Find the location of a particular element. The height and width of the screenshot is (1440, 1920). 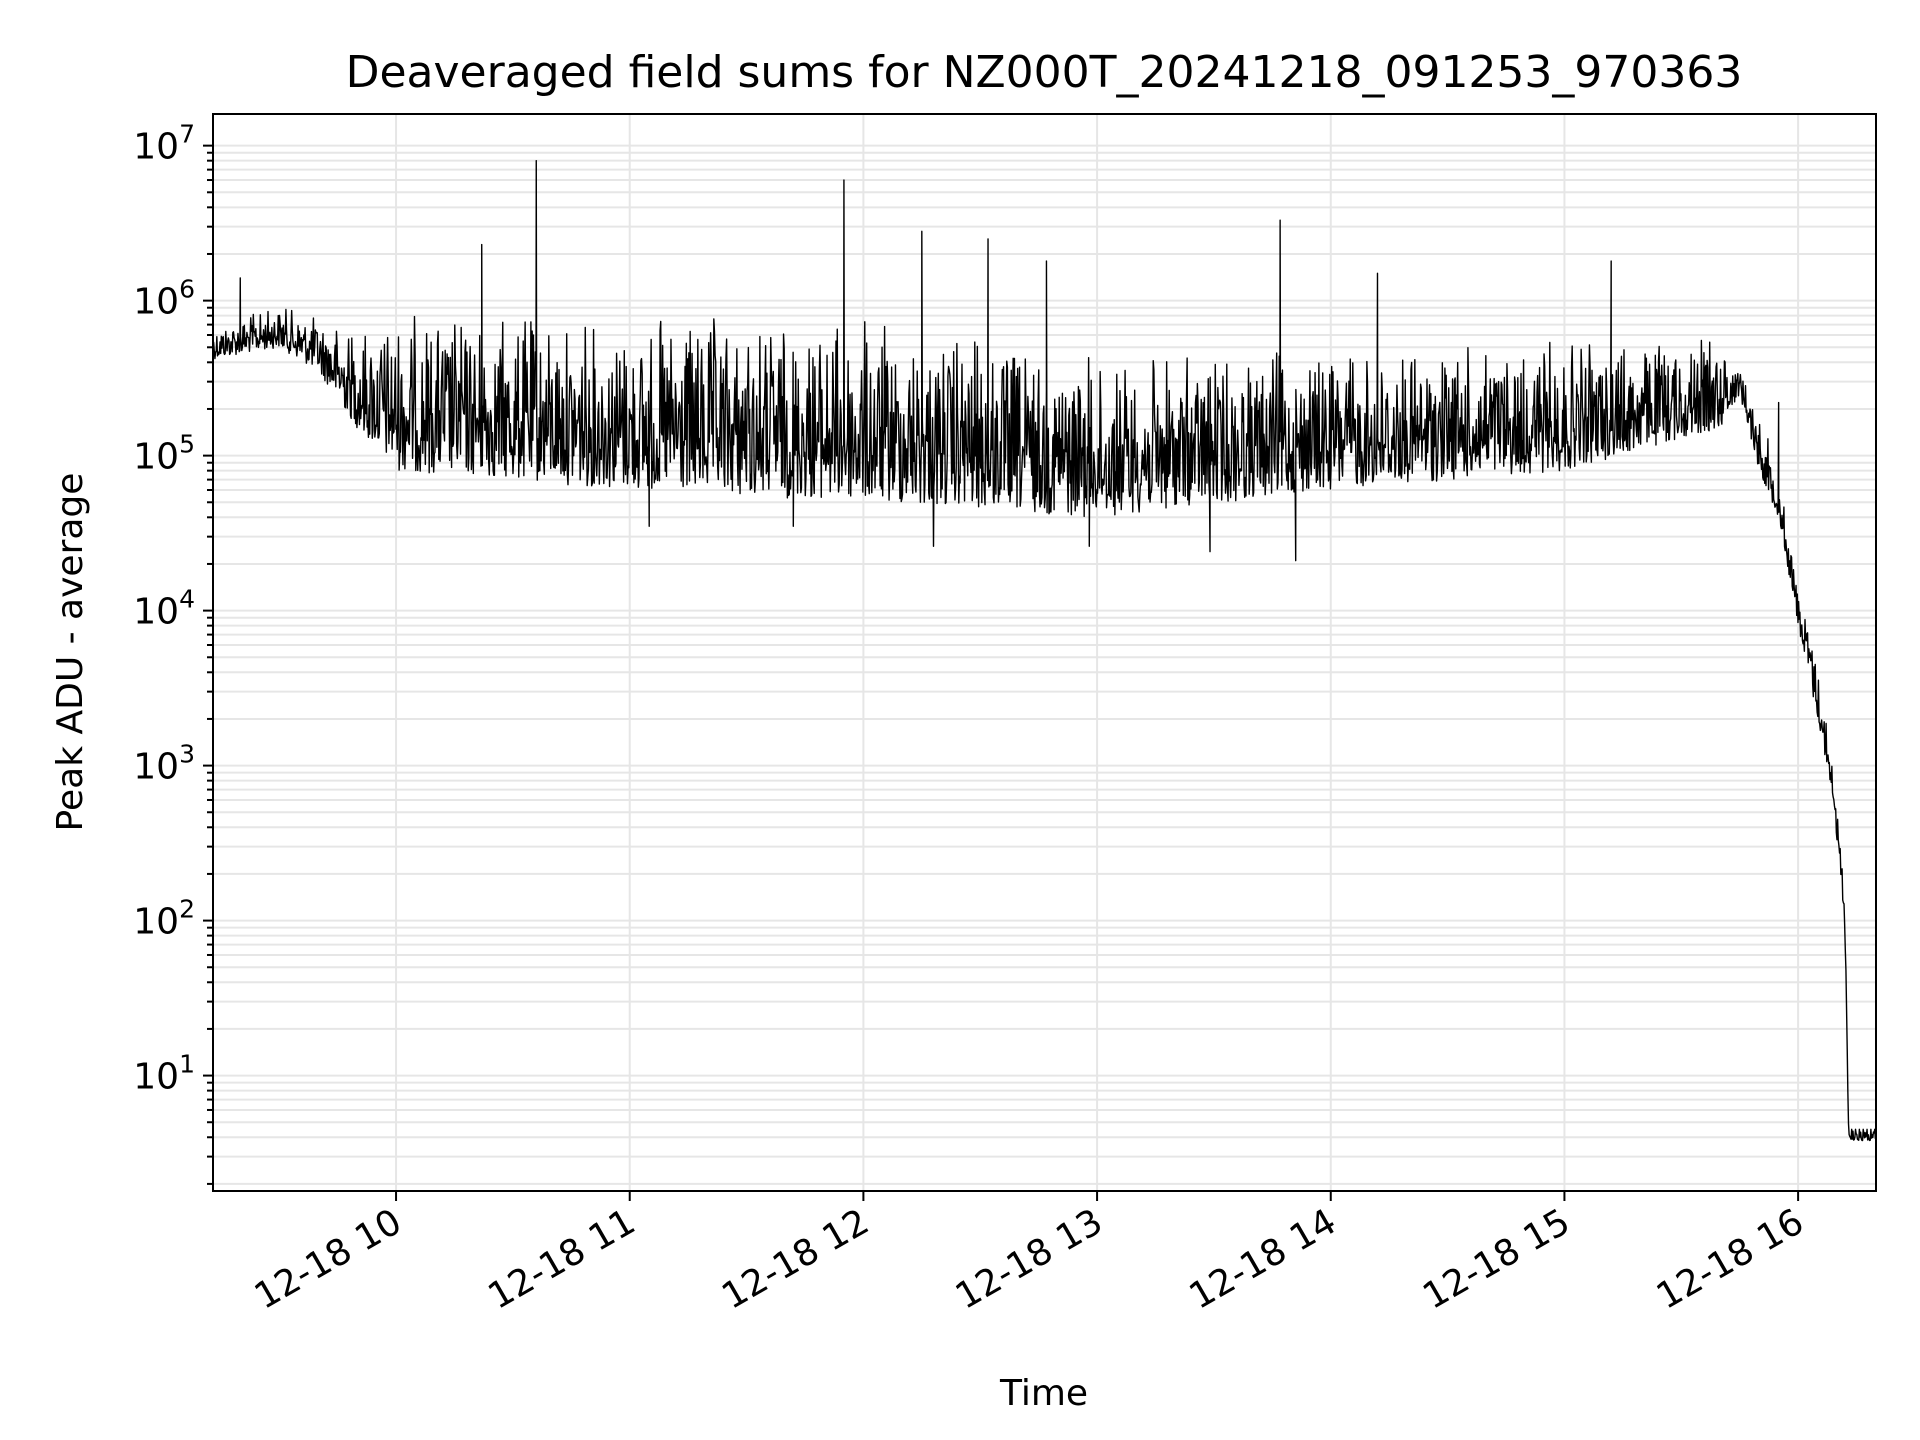

y-axis: 10¹ 10² 10³ 10⁴ 10⁵ 10⁶ 10⁷ is located at coordinates (173, 652).